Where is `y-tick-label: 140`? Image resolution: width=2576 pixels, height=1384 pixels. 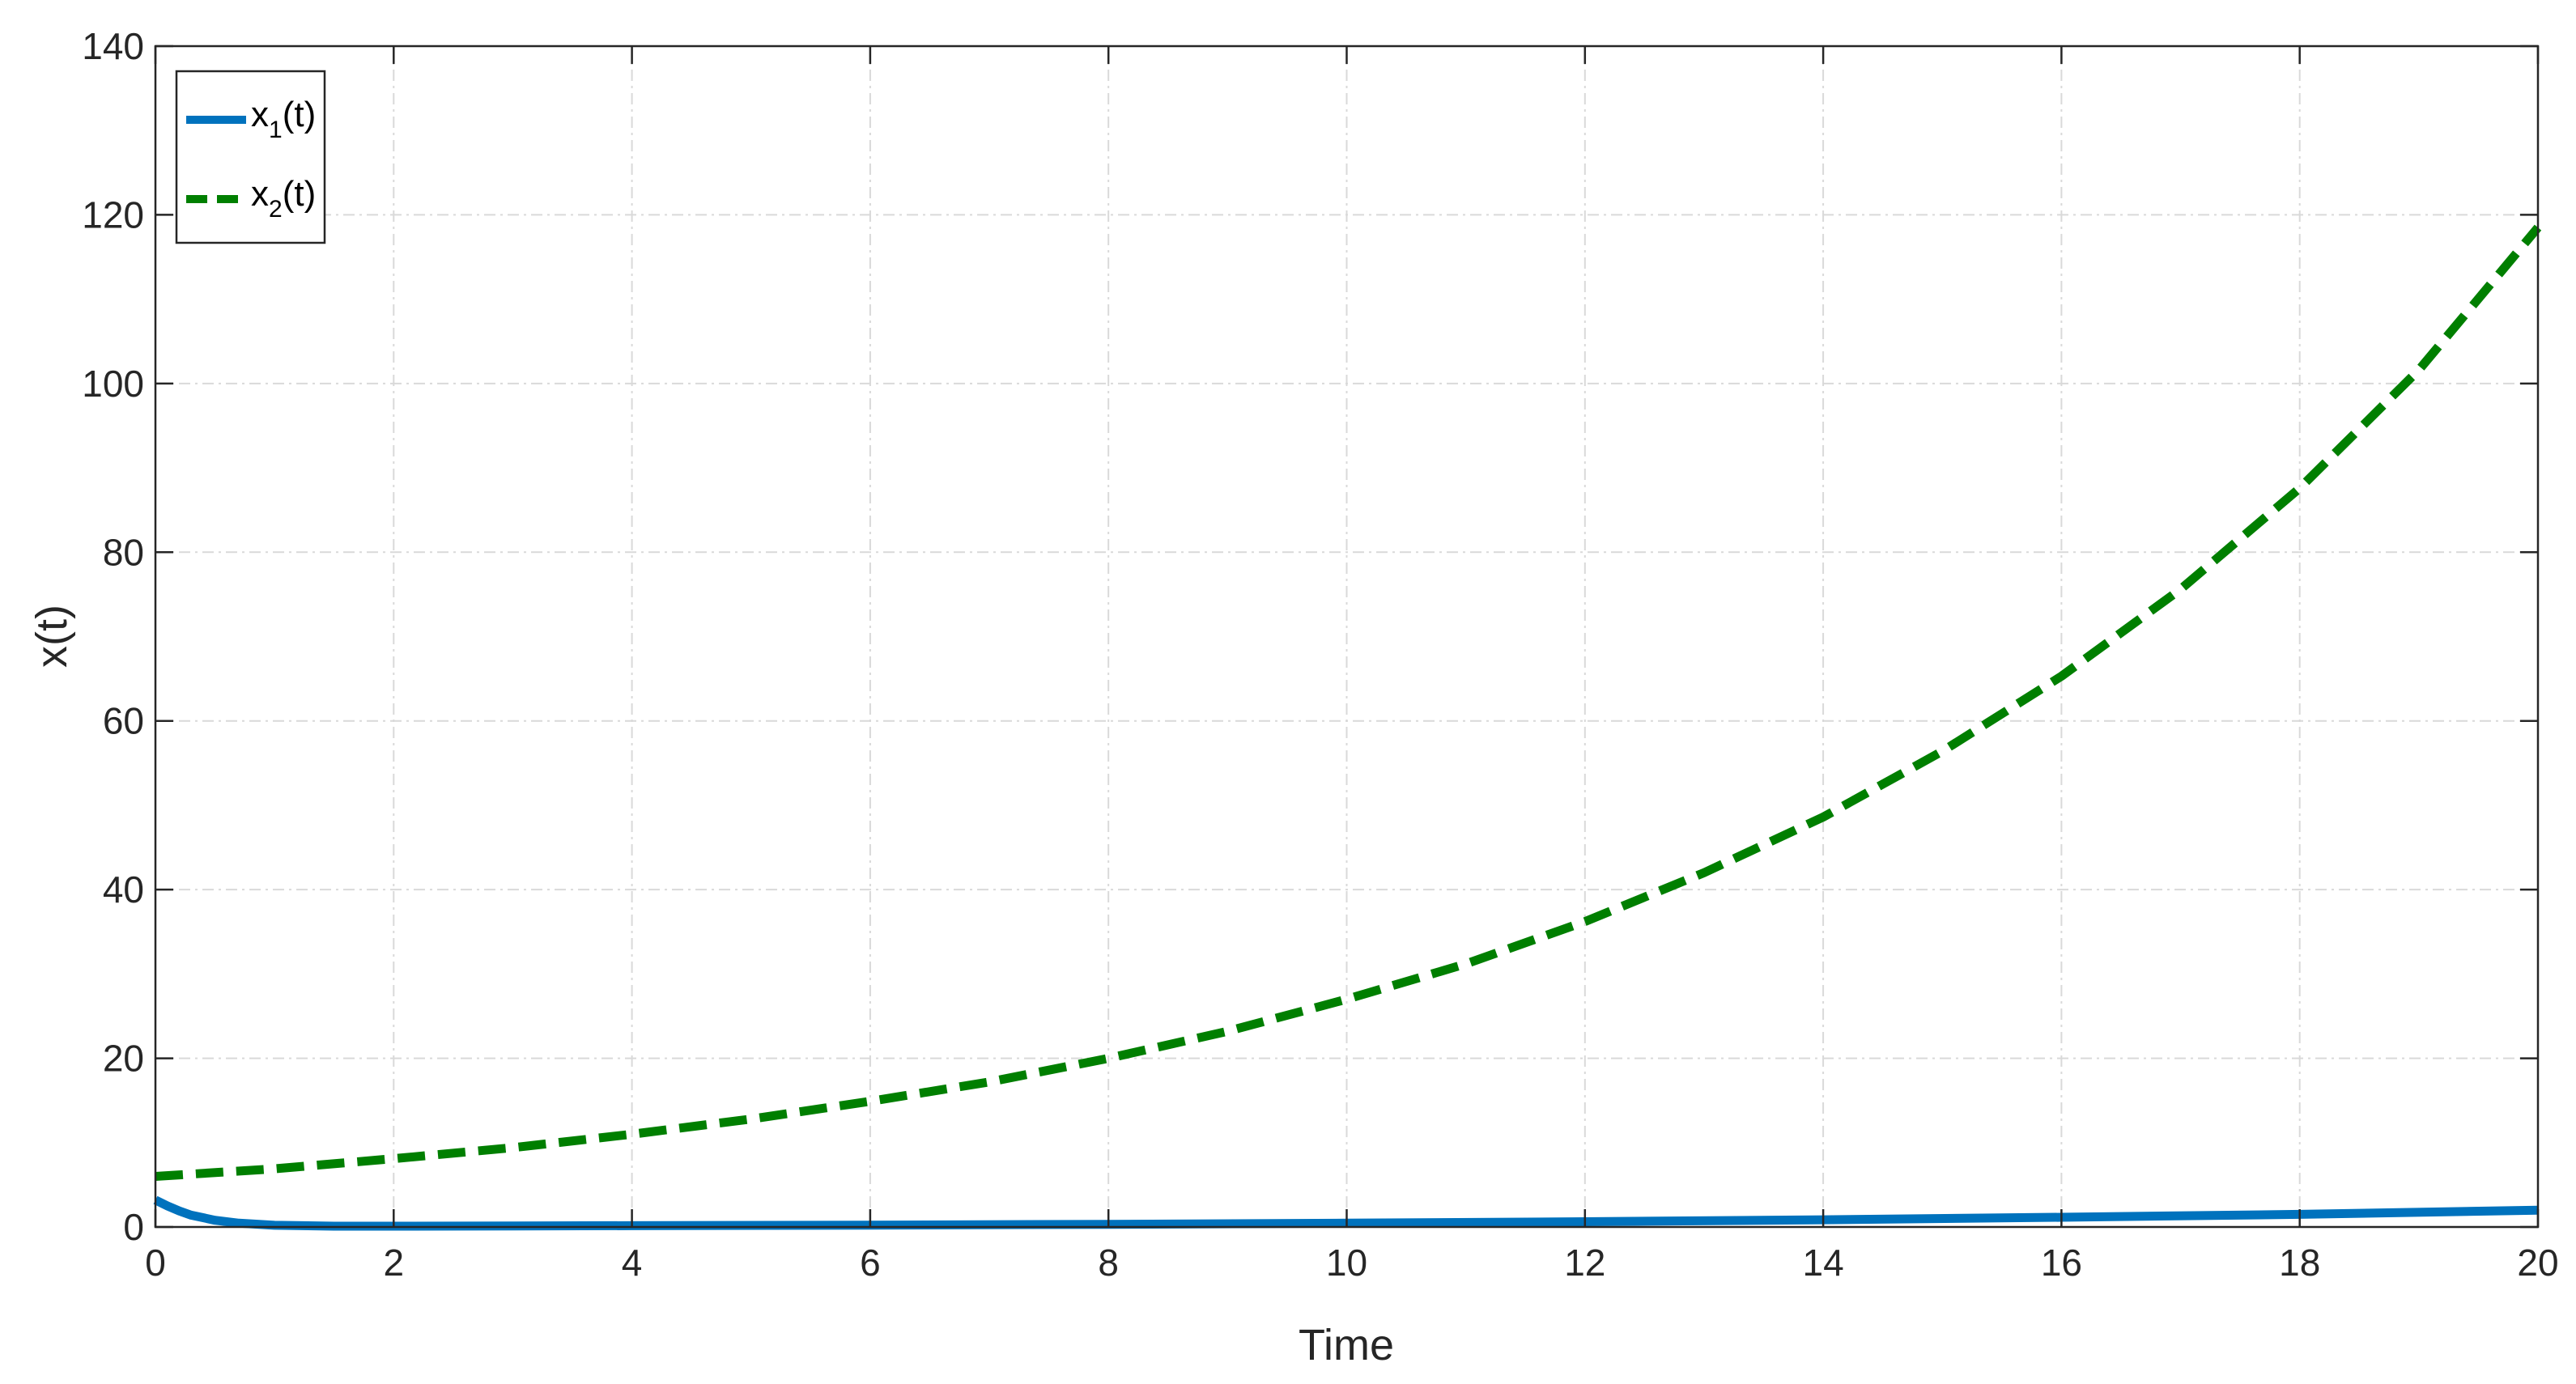 y-tick-label: 140 is located at coordinates (113, 46).